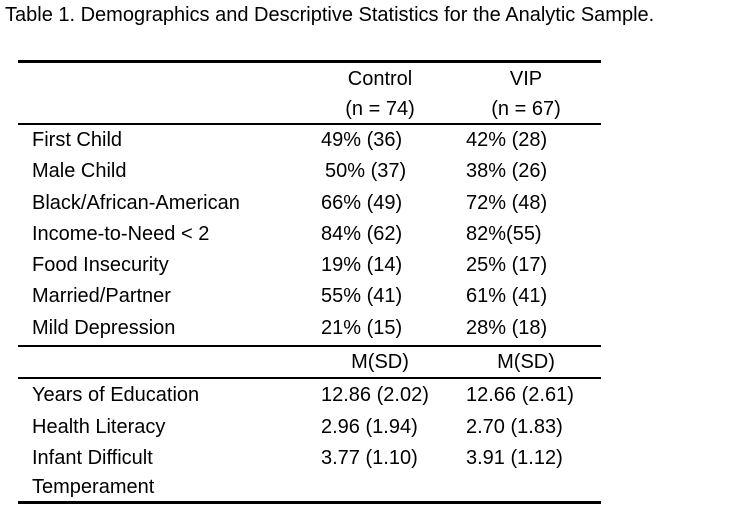 This screenshot has width=748, height=508. Describe the element at coordinates (309, 502) in the screenshot. I see `bottom-rule` at that location.